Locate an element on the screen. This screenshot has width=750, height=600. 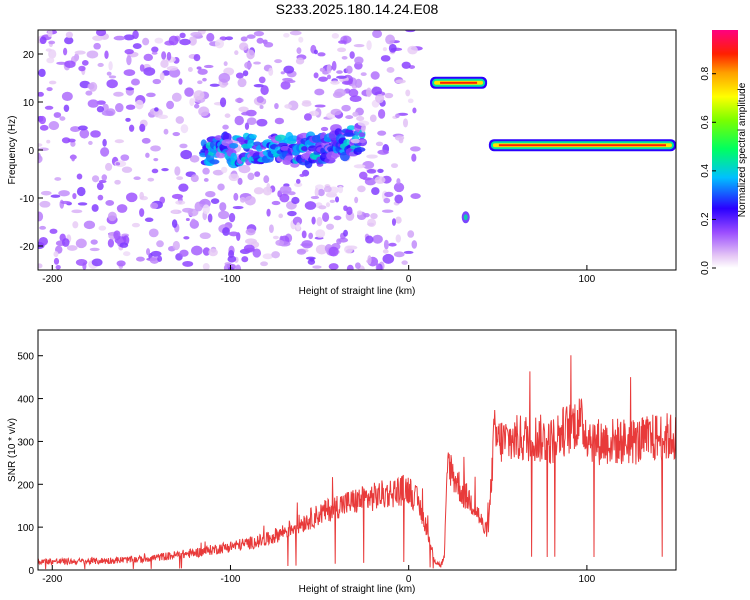
colorbar-tick-label: 0.2 is located at coordinates (705, 219).